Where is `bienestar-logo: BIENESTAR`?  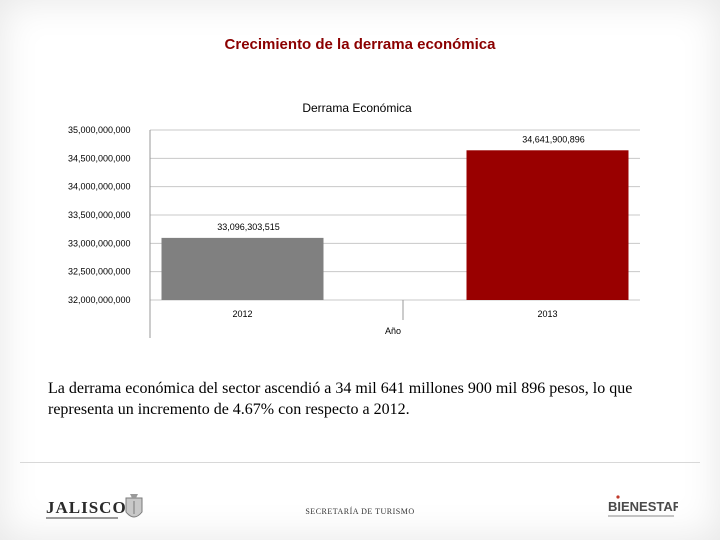 bienestar-logo: BIENESTAR is located at coordinates (643, 506).